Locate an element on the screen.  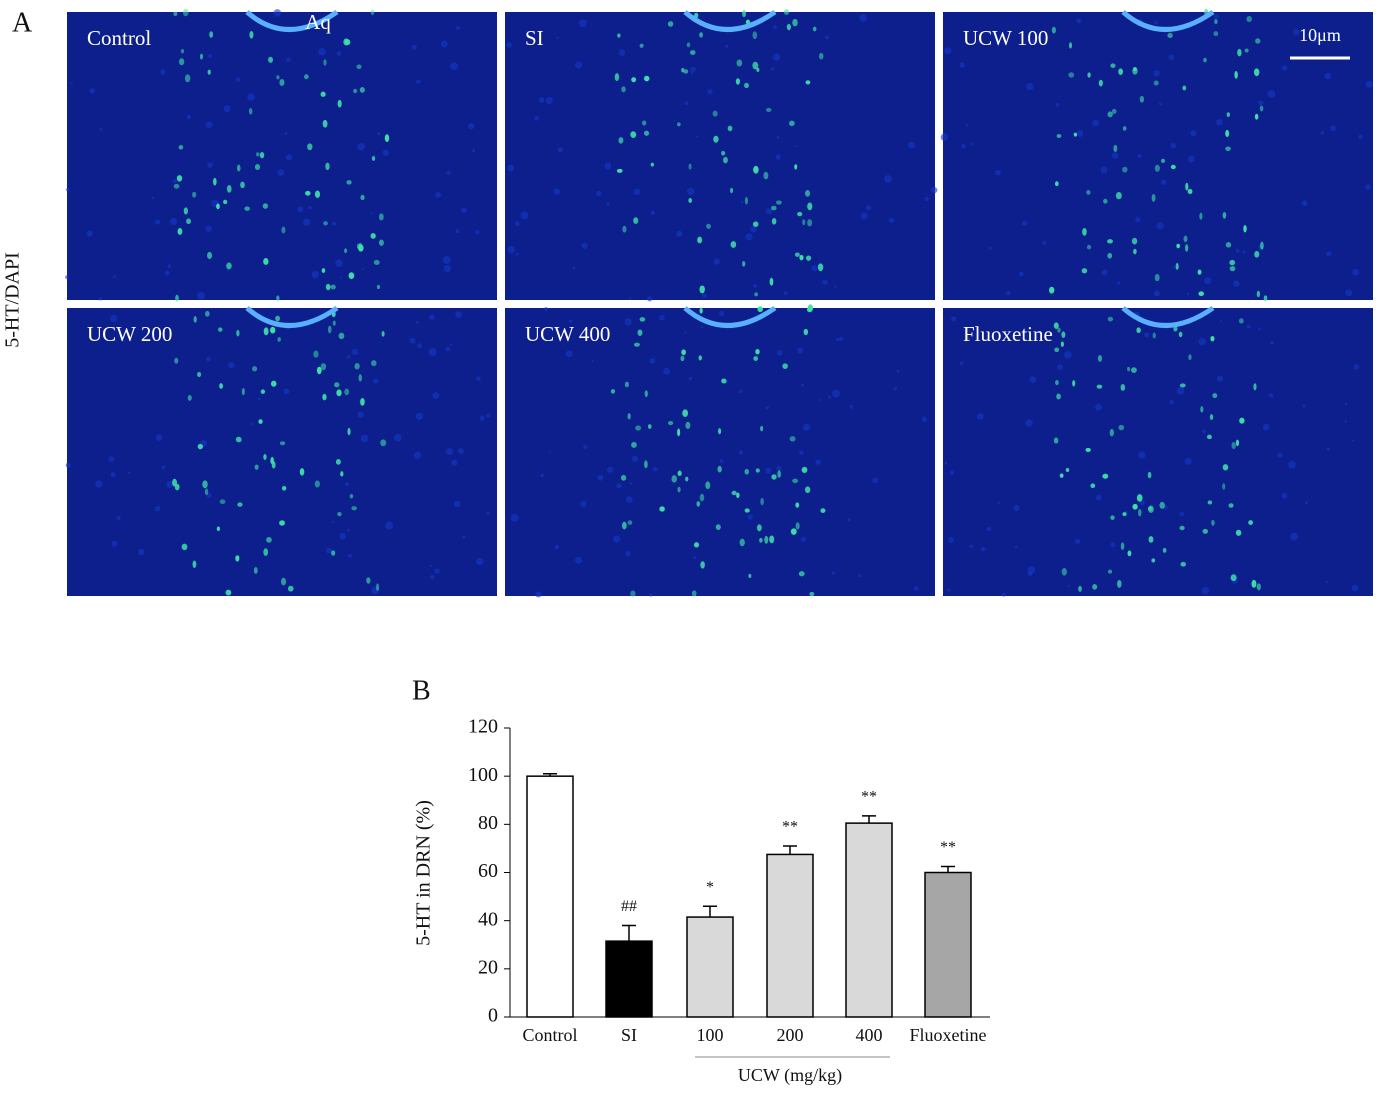
bar is located at coordinates (550, 896).